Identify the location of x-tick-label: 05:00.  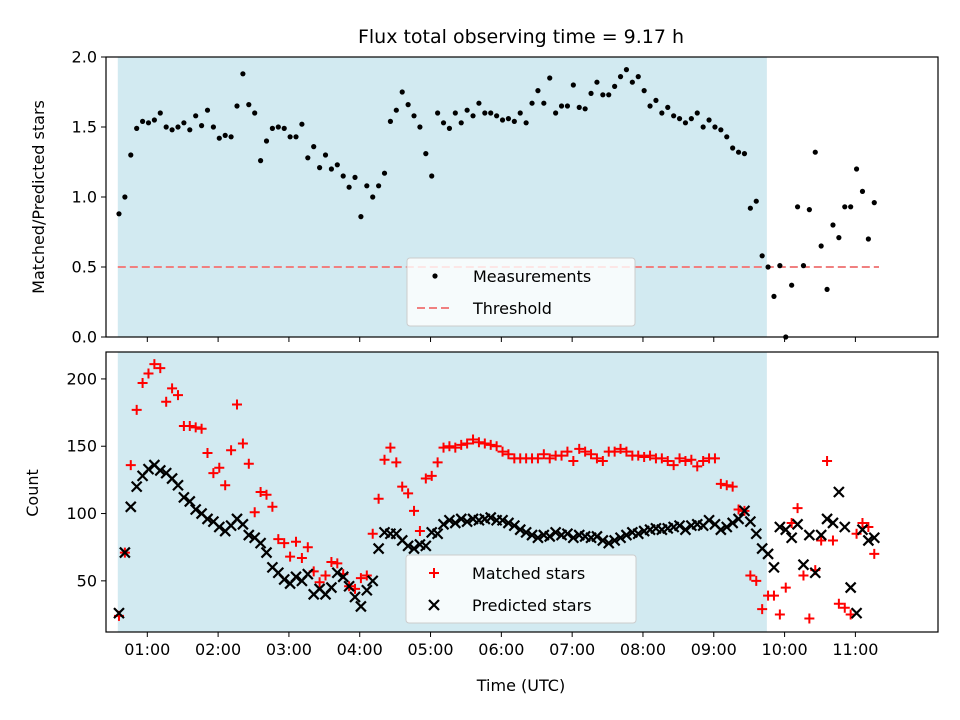
(430, 649).